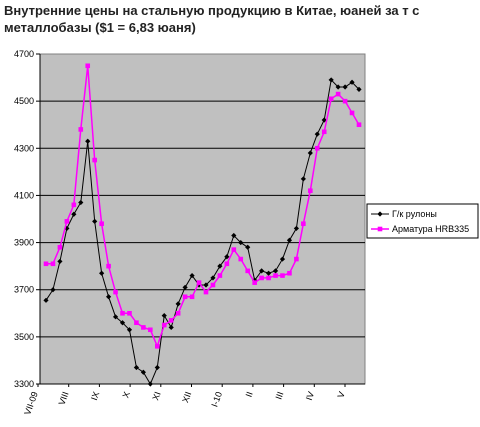  I want to click on y-tick-label: 3700, so click(24, 290).